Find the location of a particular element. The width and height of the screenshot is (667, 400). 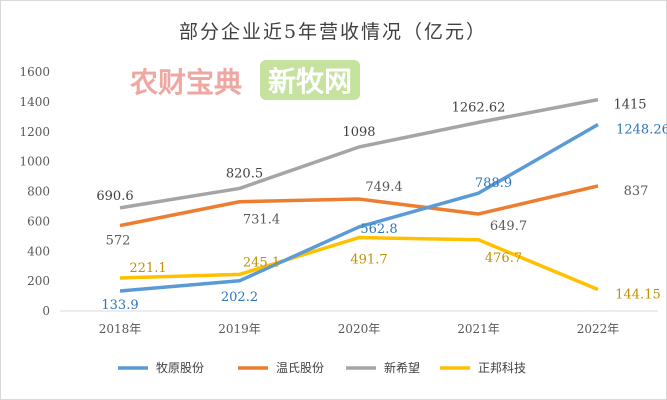

data-label: 837 is located at coordinates (636, 191).